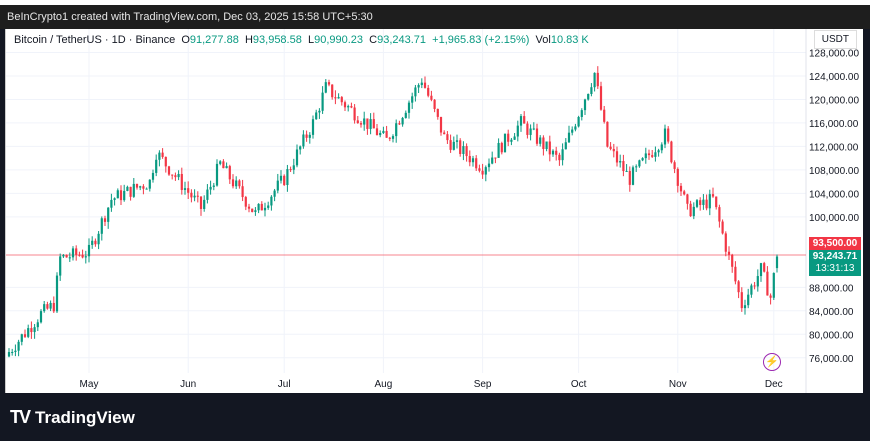  What do you see at coordinates (834, 171) in the screenshot?
I see `y-tick-label: 108,000.00` at bounding box center [834, 171].